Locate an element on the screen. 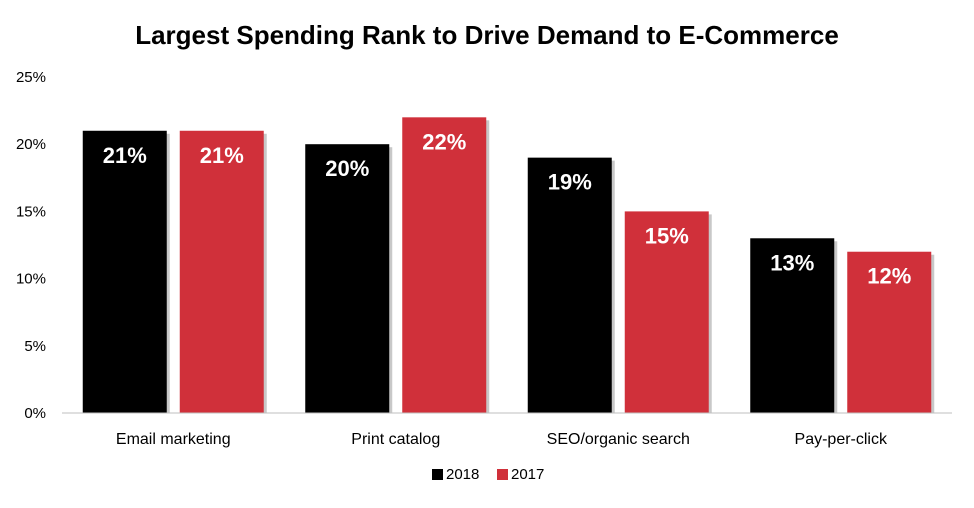  legend: 2018 2017 is located at coordinates (488, 474).